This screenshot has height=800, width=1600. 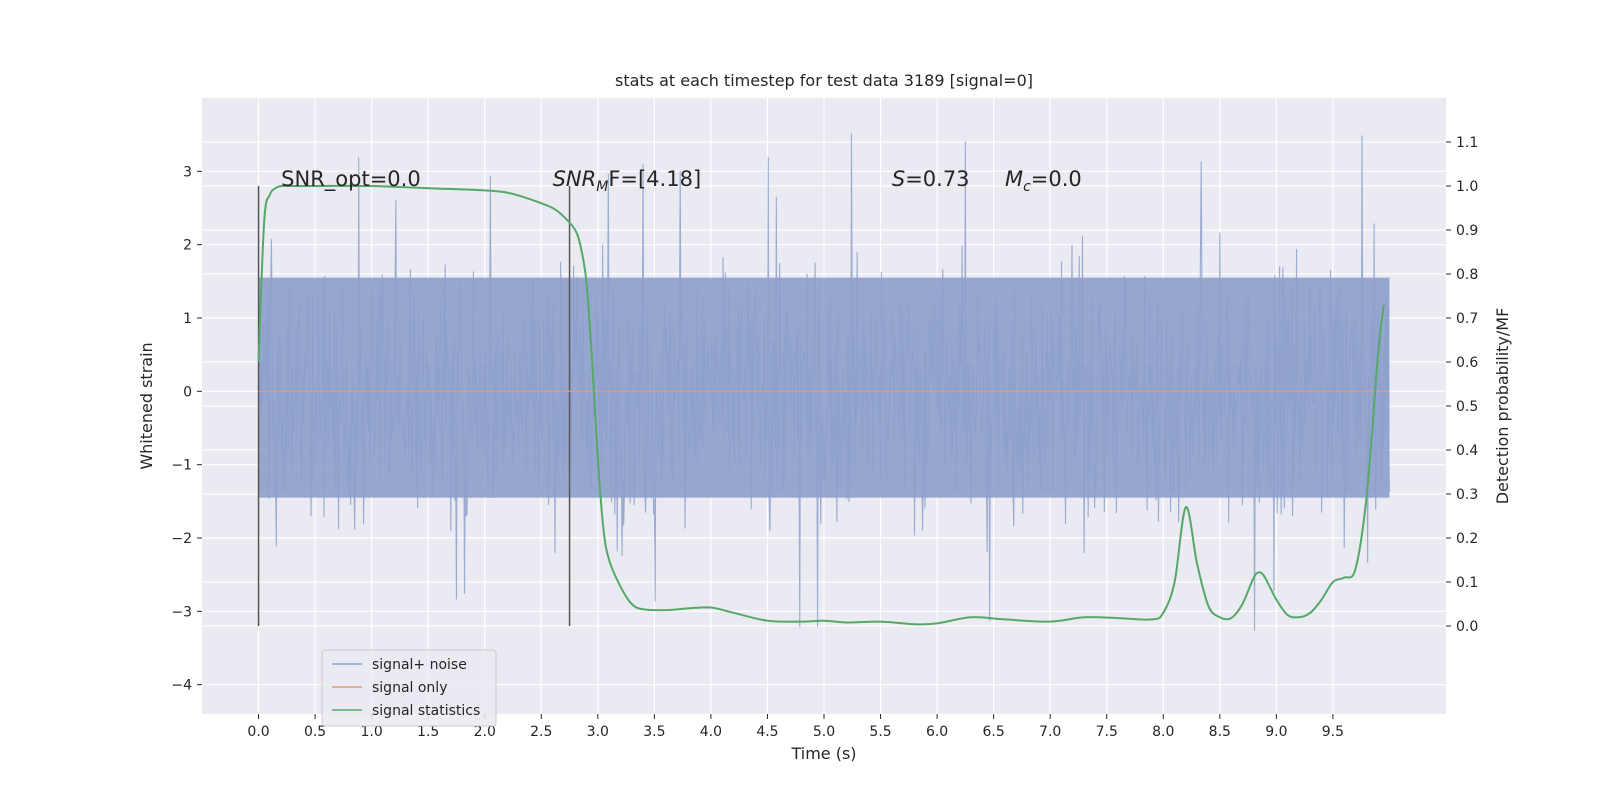 What do you see at coordinates (426, 711) in the screenshot?
I see `legend-label-signal-statistics: signal statistics` at bounding box center [426, 711].